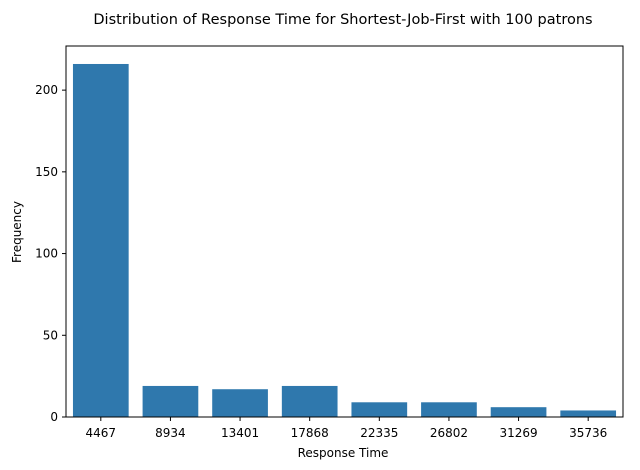 The width and height of the screenshot is (640, 470). What do you see at coordinates (17, 232) in the screenshot?
I see `y-axis-label: Frequency` at bounding box center [17, 232].